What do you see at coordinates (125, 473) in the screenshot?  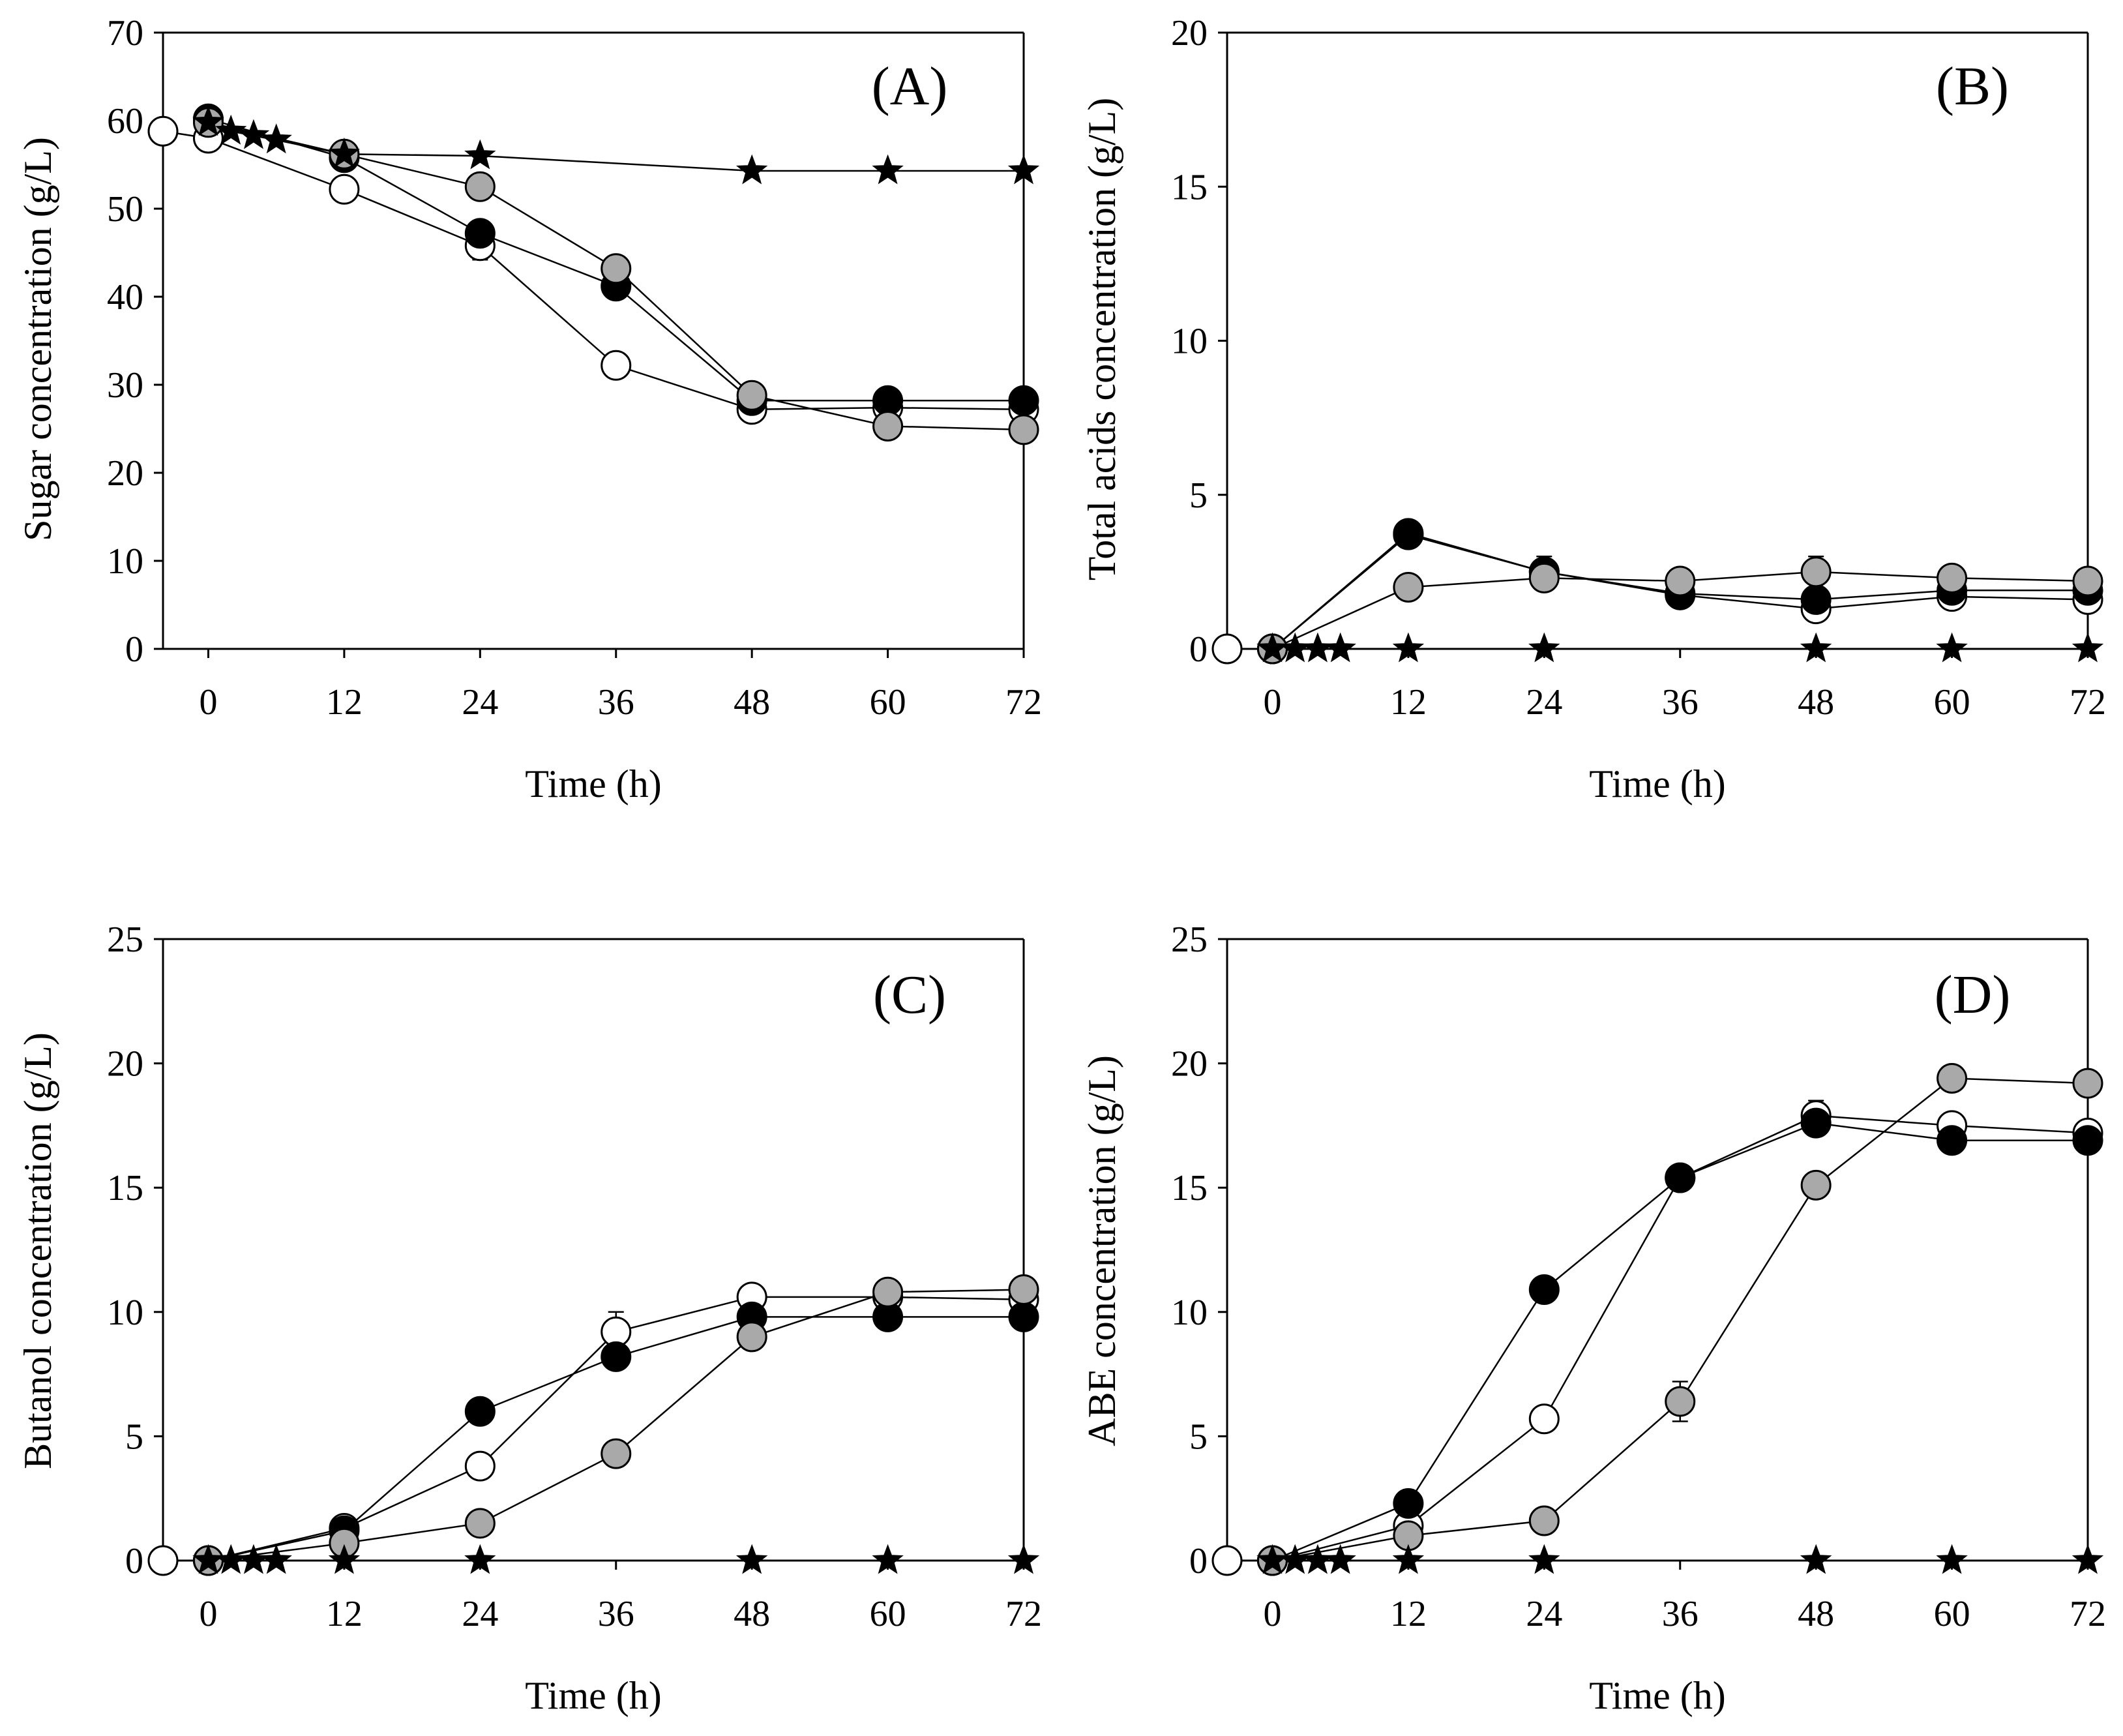 I see `panel-a-y-tick-label: 20` at bounding box center [125, 473].